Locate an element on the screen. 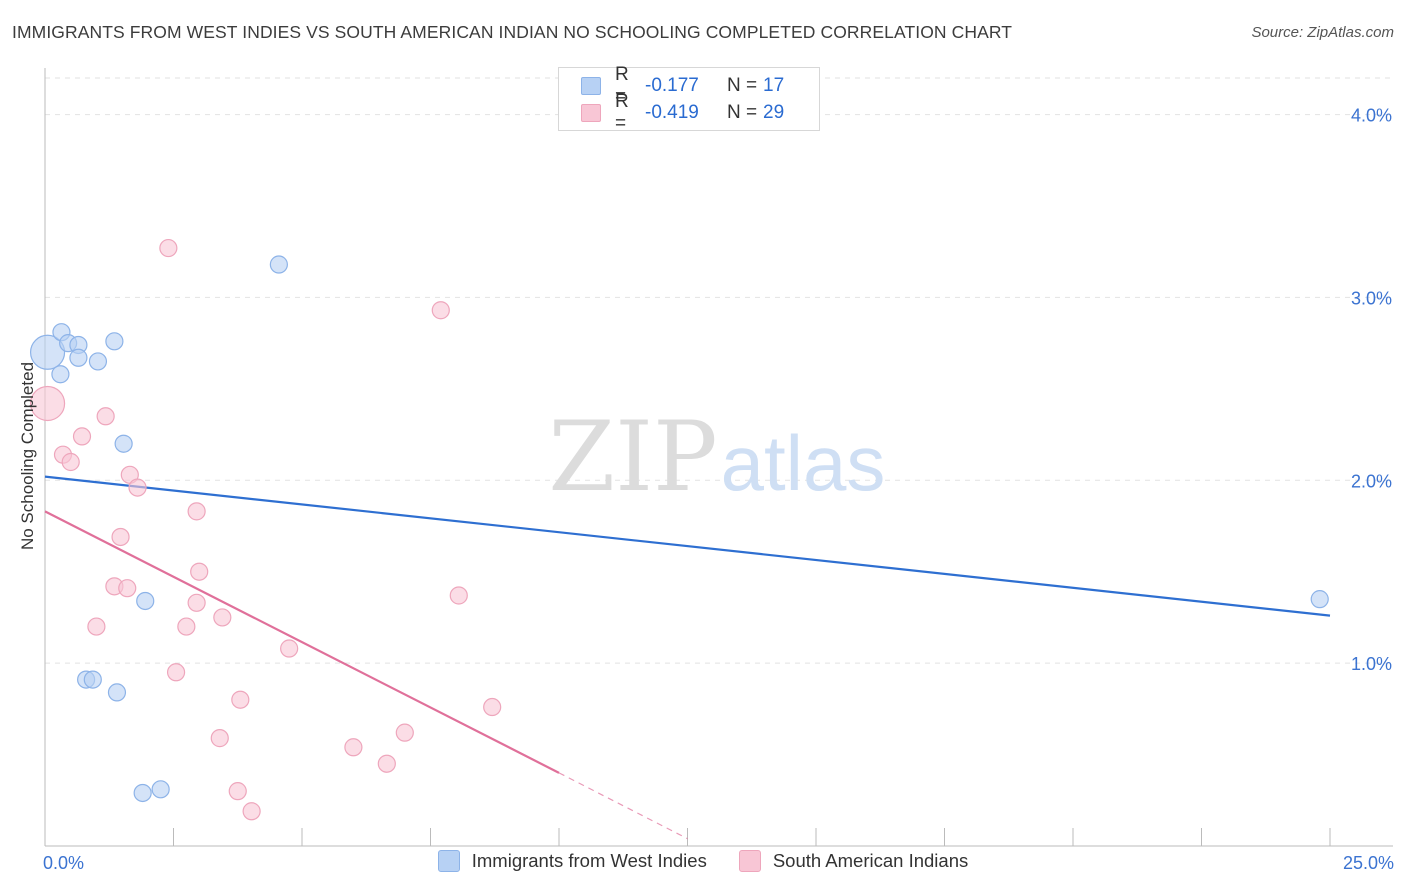  y-tick-label: 4.0% is located at coordinates (1371, 116).